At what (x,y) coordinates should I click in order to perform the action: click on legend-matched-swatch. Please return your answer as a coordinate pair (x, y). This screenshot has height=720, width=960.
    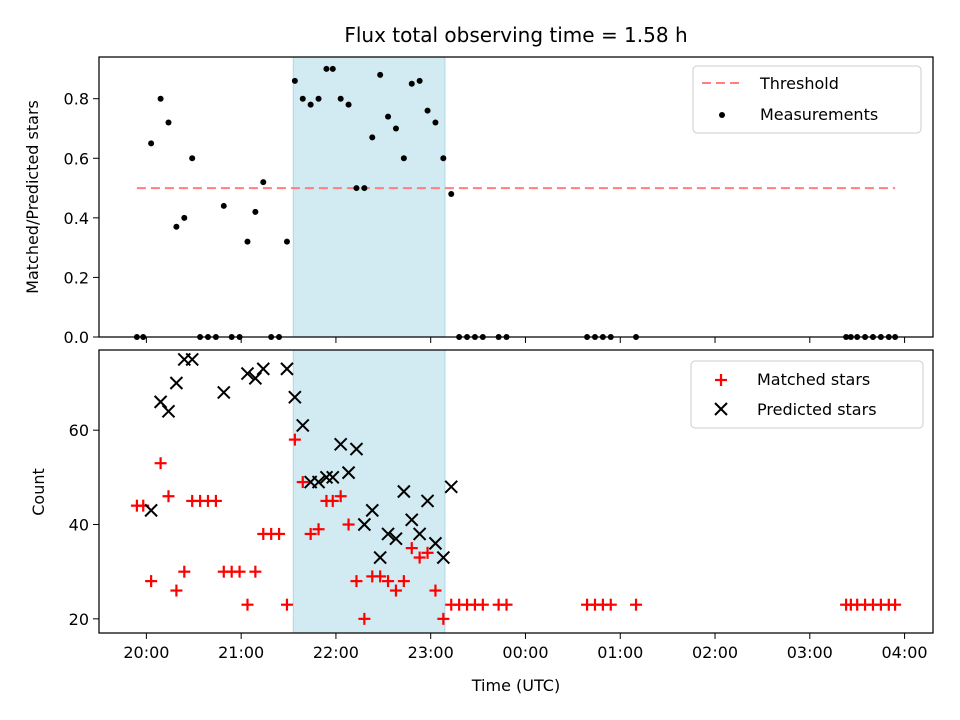
    Looking at the image, I should click on (721, 380).